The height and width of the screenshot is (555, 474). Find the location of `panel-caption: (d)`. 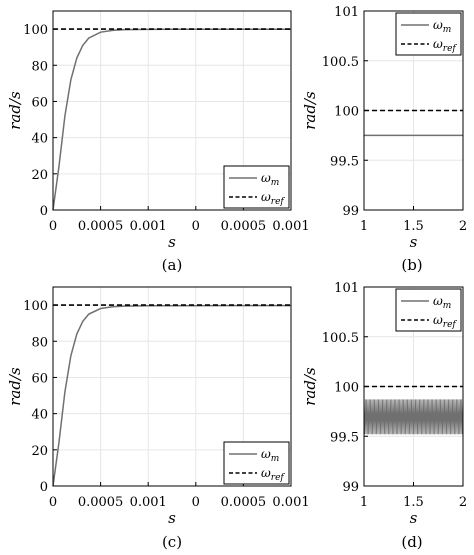

panel-caption: (d) is located at coordinates (411, 542).